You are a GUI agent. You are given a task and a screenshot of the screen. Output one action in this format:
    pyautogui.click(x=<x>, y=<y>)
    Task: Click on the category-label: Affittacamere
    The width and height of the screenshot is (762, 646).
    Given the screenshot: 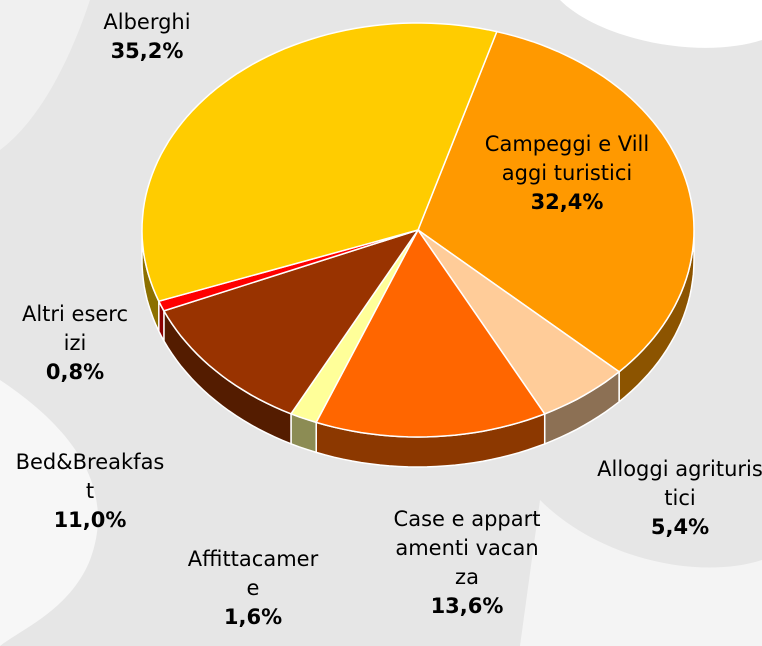 What is the action you would take?
    pyautogui.click(x=253, y=573)
    